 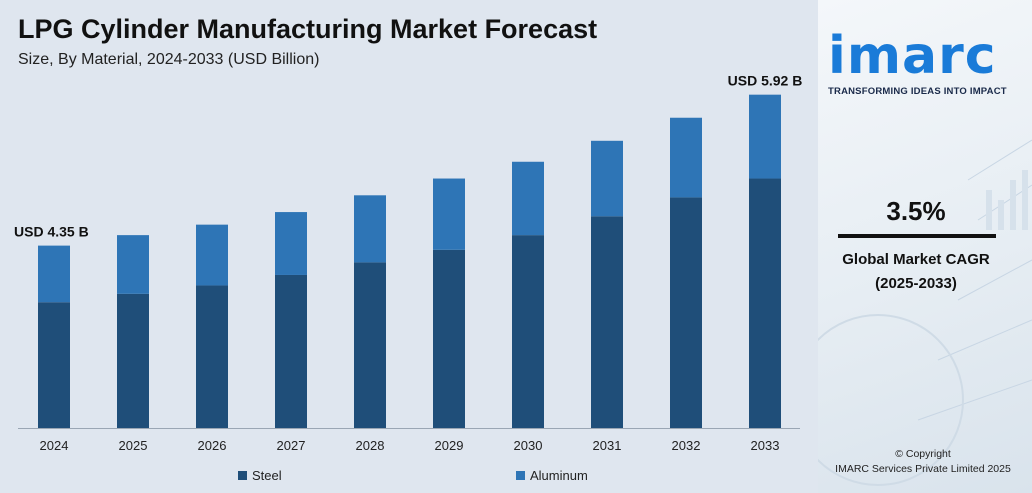 What do you see at coordinates (923, 469) in the screenshot?
I see `copyright-line2: IMARC Services Private Limited 2025` at bounding box center [923, 469].